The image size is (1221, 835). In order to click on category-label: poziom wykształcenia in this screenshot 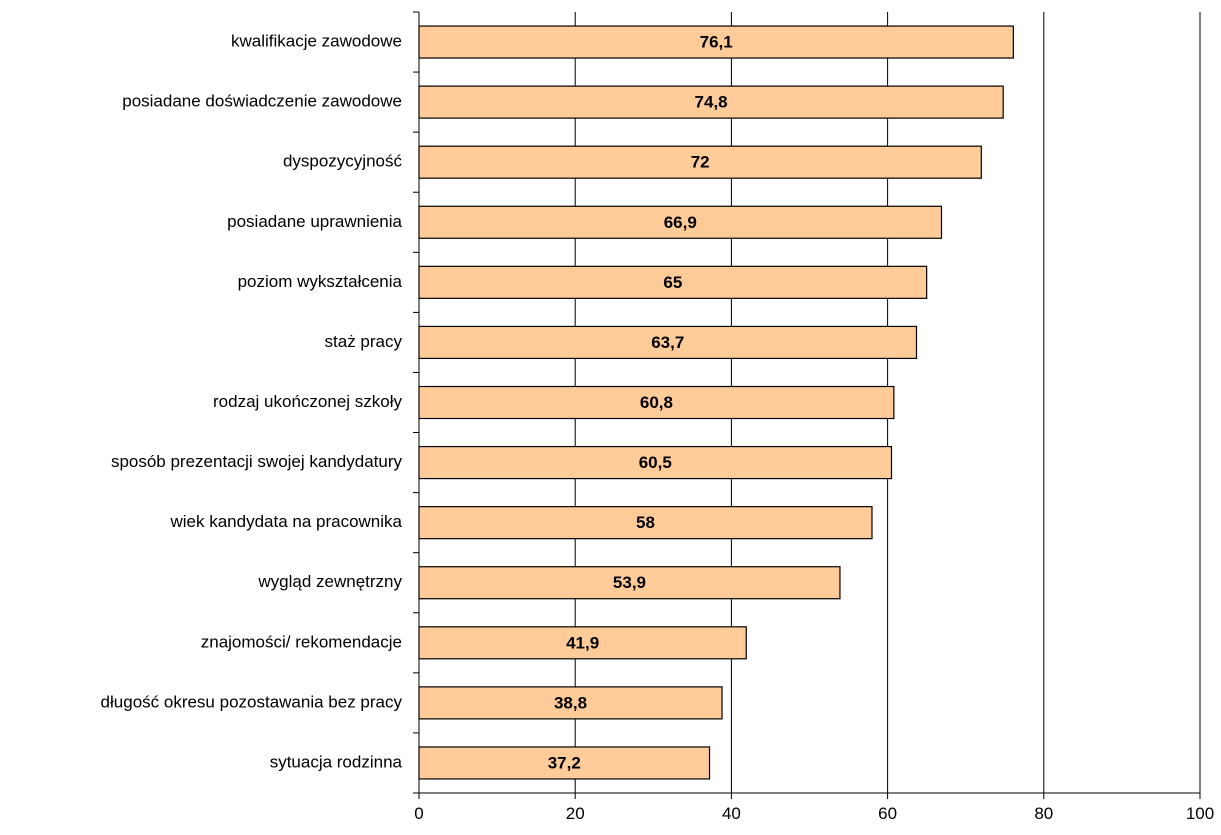, I will do `click(320, 281)`.